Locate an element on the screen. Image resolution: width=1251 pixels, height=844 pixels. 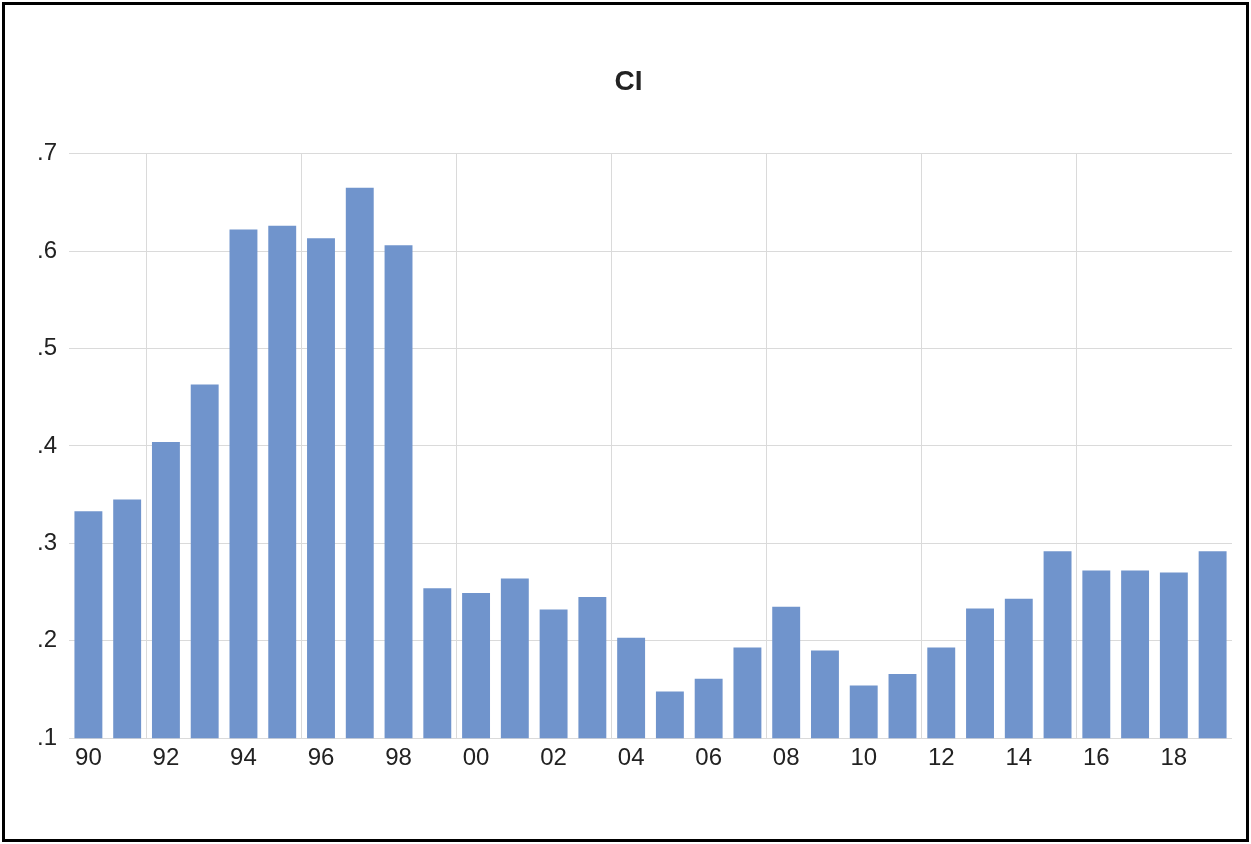
x-tick-label: 00 is located at coordinates (476, 757).